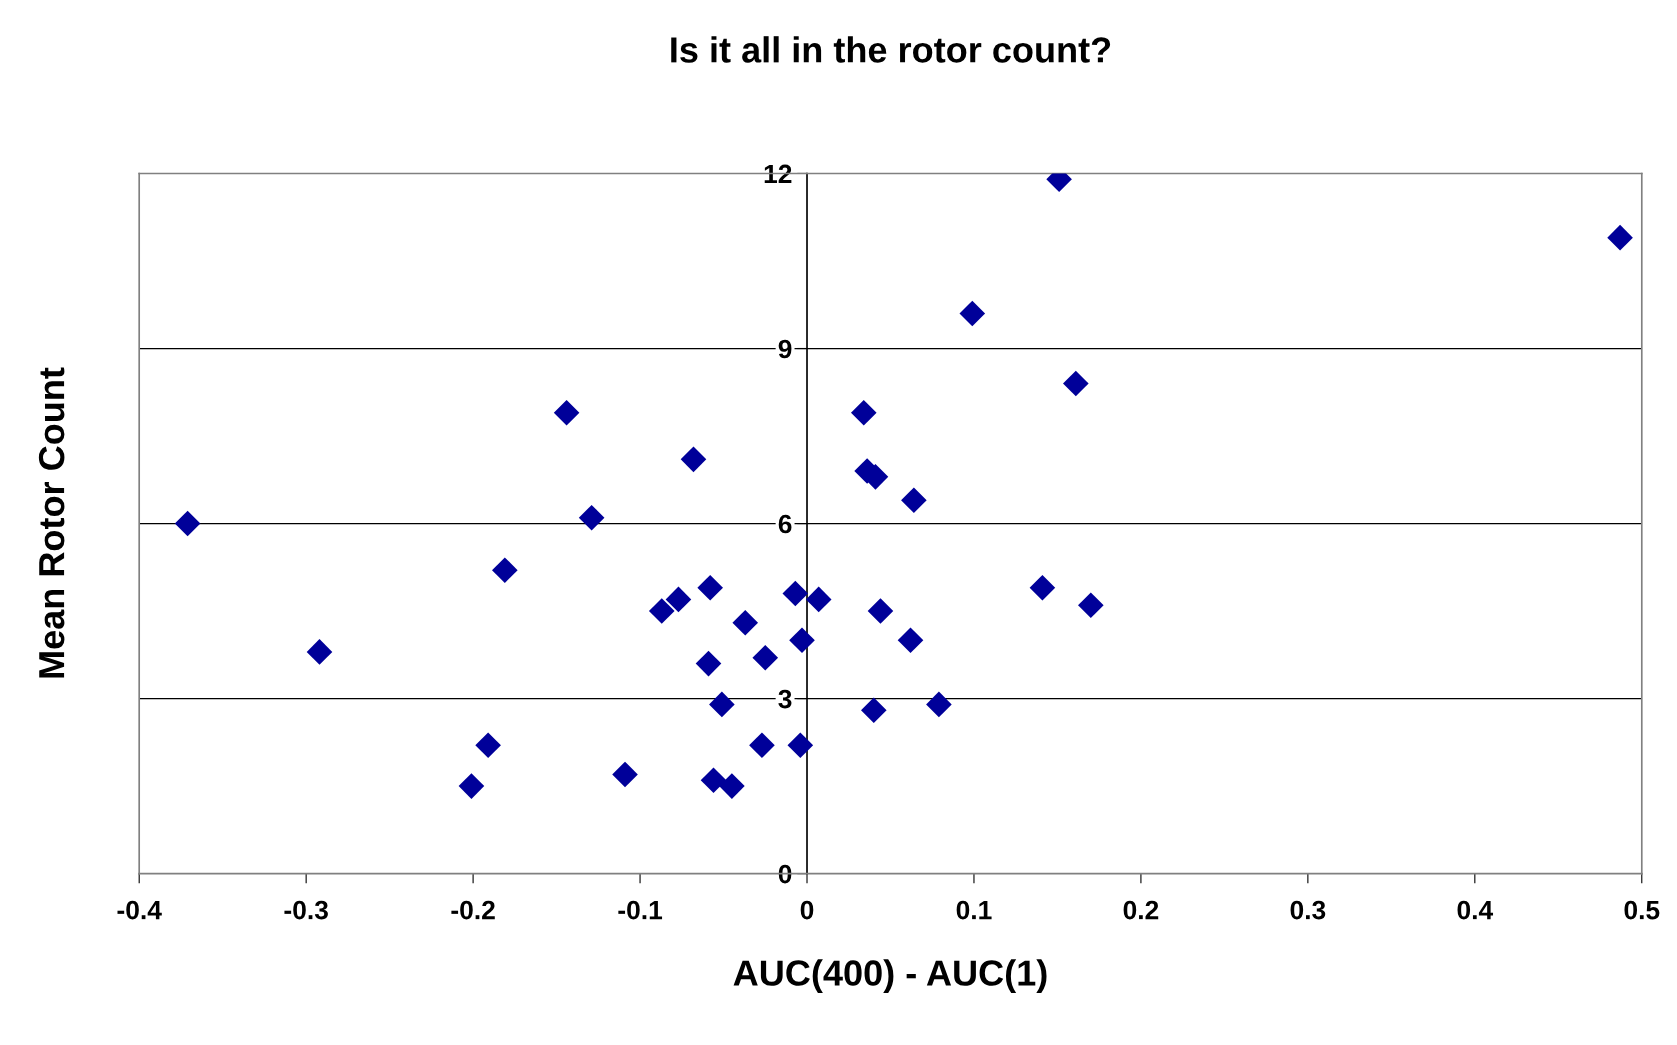 The width and height of the screenshot is (1677, 1045). I want to click on y-tick-label: 6, so click(785, 524).